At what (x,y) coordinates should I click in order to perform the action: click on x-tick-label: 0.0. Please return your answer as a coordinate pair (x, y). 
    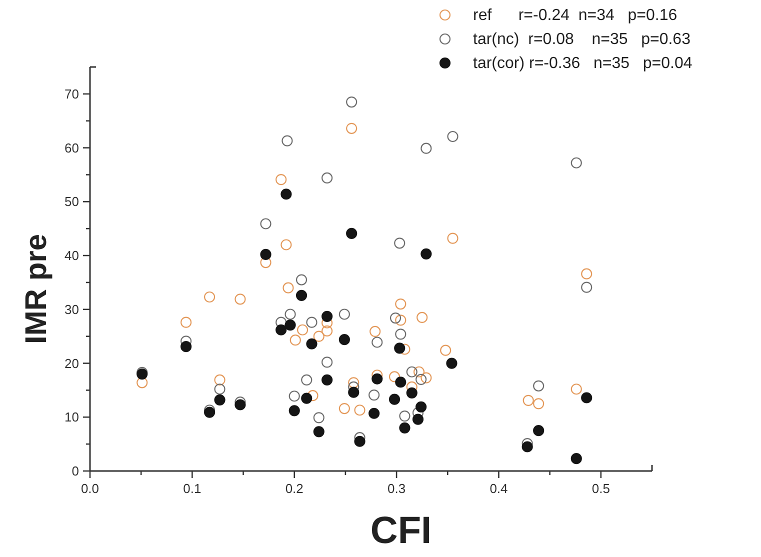
    Looking at the image, I should click on (90, 488).